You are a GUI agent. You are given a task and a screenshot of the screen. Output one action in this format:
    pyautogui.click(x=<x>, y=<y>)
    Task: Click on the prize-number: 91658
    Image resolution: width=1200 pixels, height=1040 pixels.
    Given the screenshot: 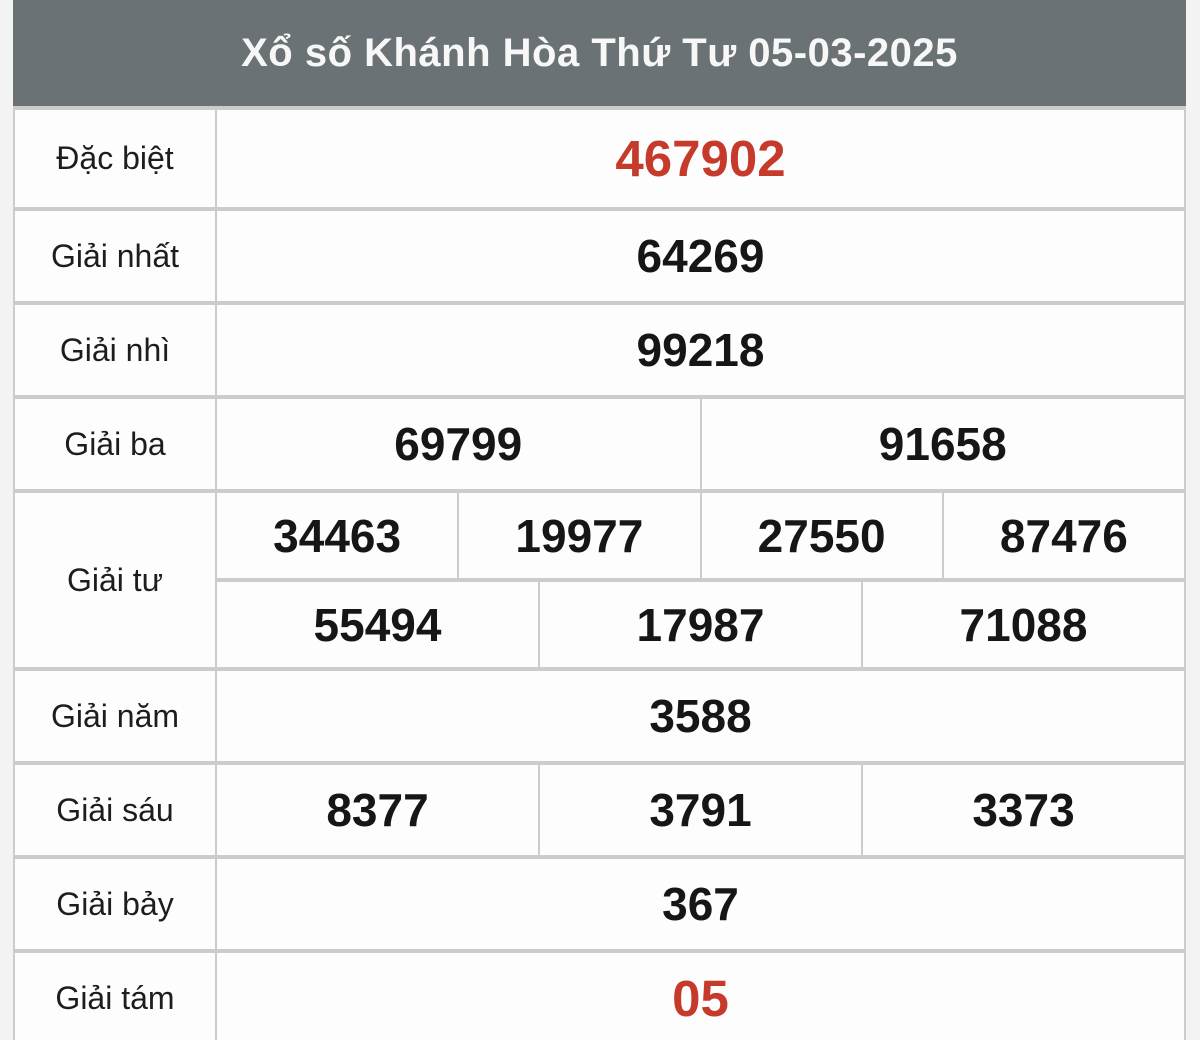 What is the action you would take?
    pyautogui.click(x=942, y=444)
    